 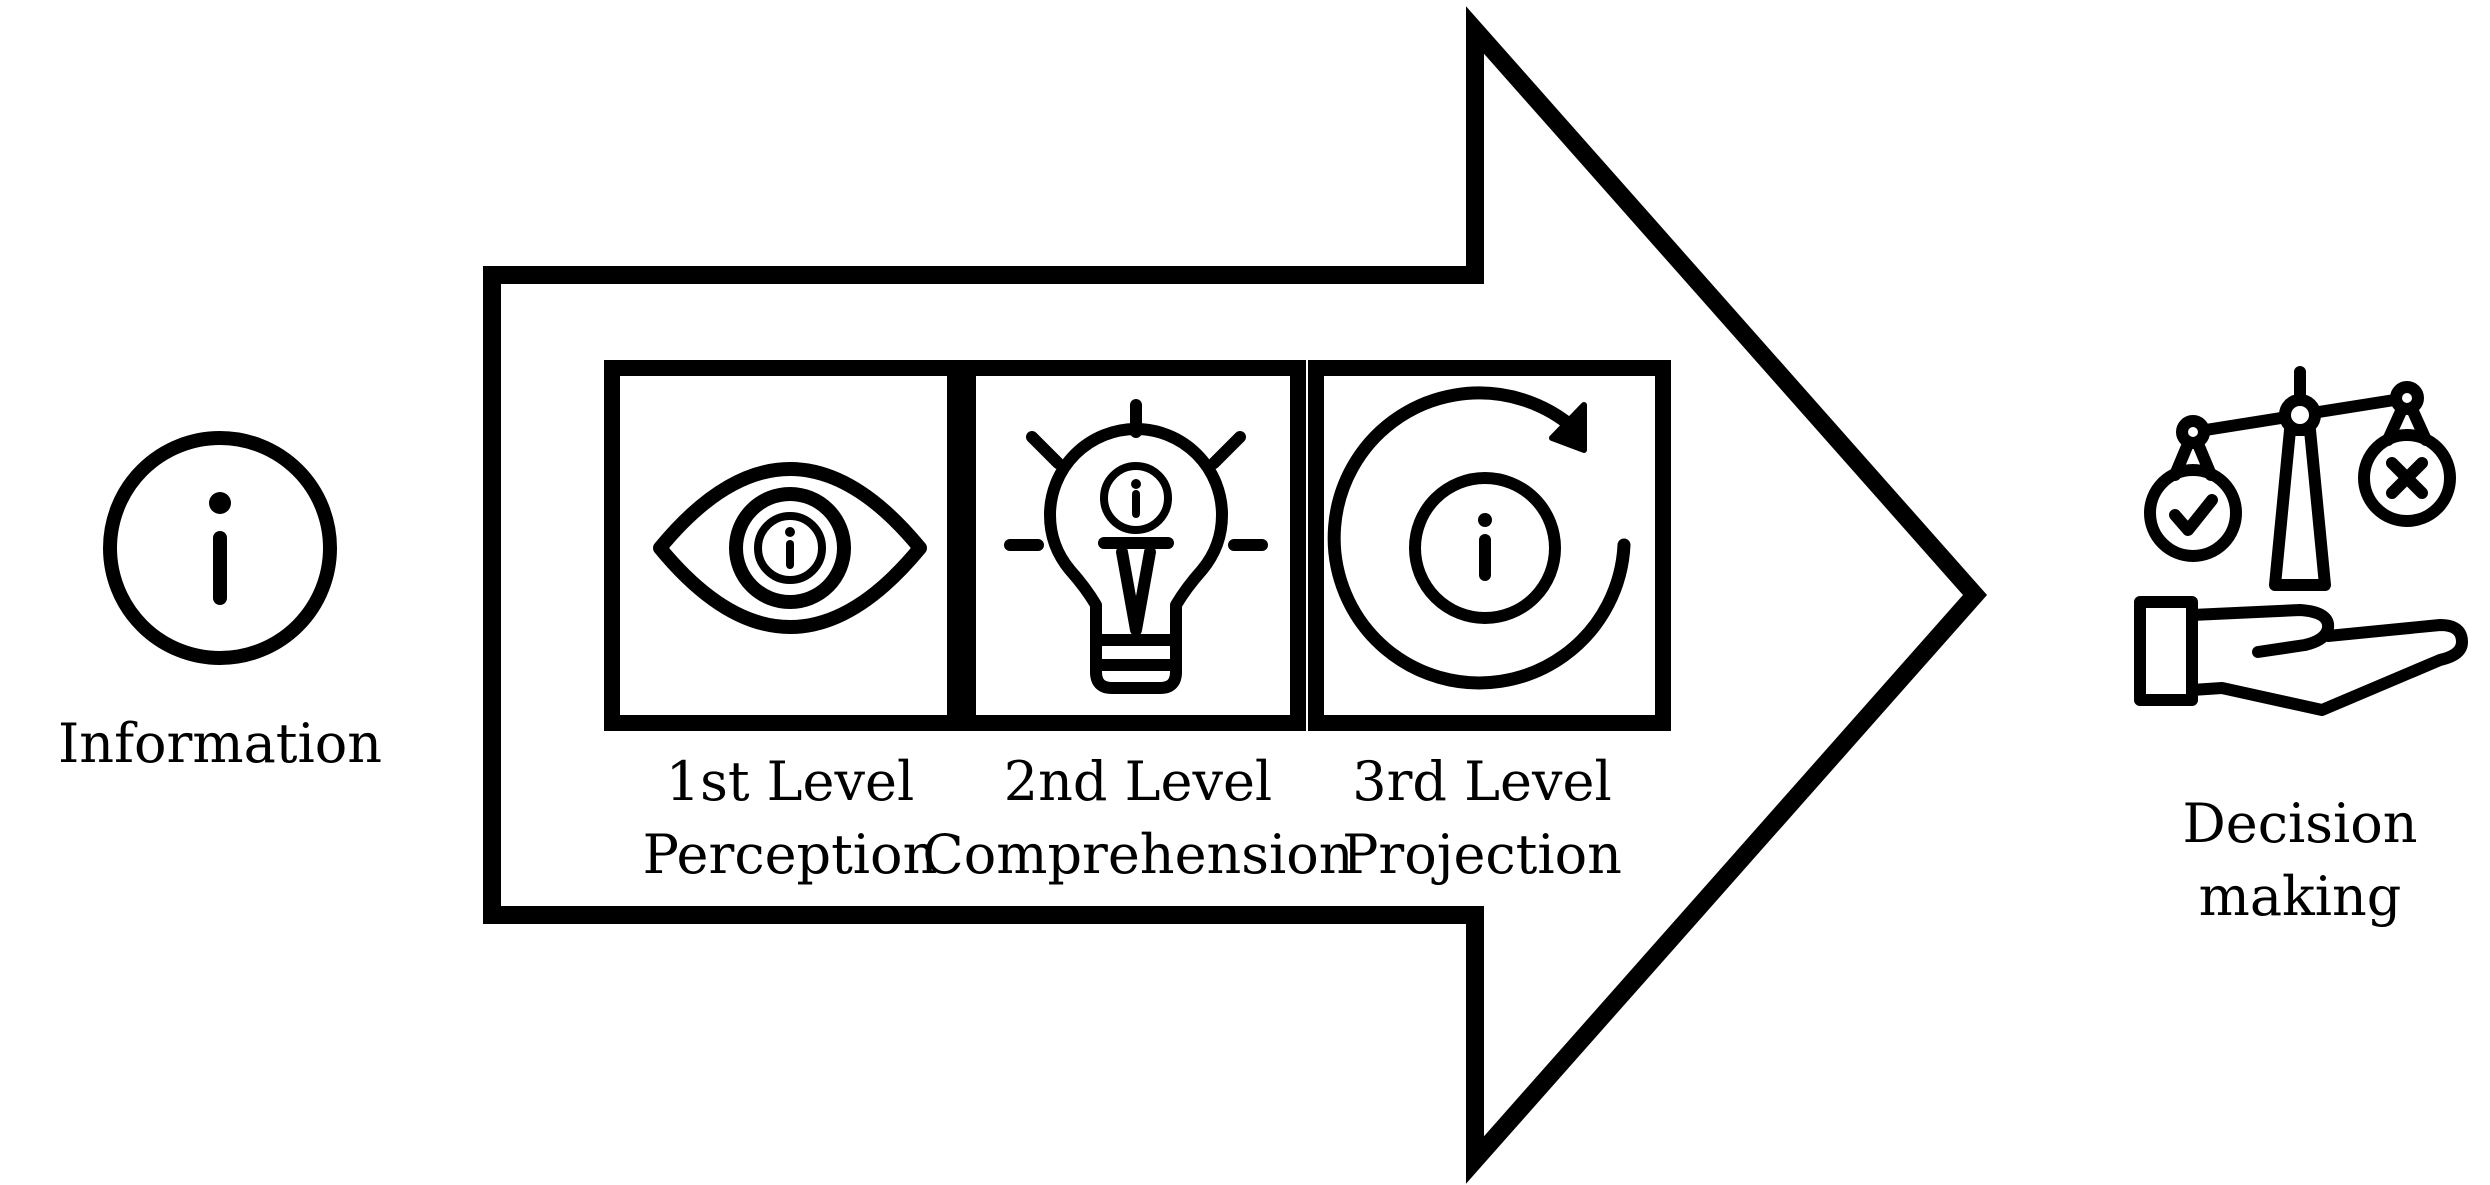 What do you see at coordinates (1138, 781) in the screenshot?
I see `level-2-title: 2nd Level` at bounding box center [1138, 781].